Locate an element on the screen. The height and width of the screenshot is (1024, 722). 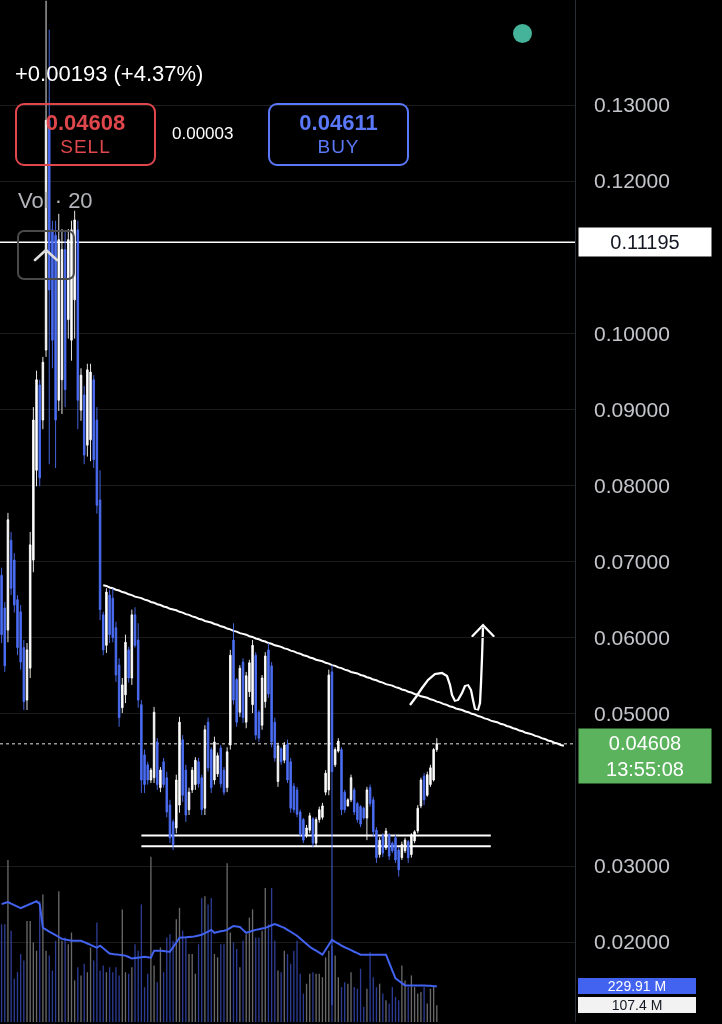
y2-tick-label: 229.91 M is located at coordinates (637, 986).